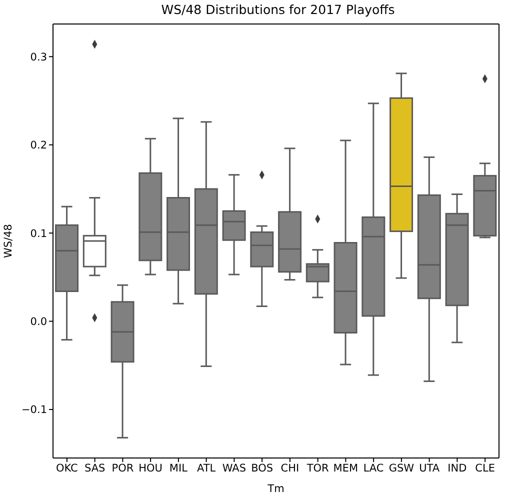  Describe the element at coordinates (429, 468) in the screenshot. I see `x-tick-label: UTA` at that location.